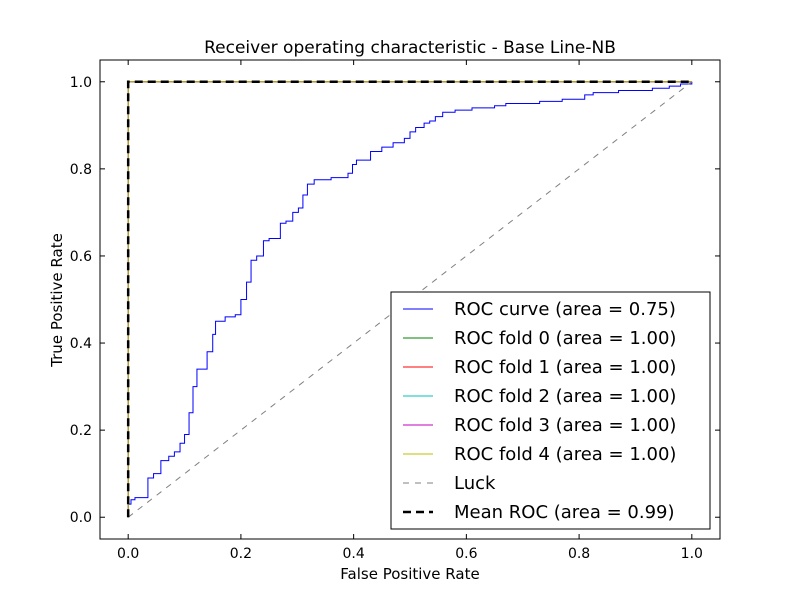 The width and height of the screenshot is (800, 600). Describe the element at coordinates (409, 574) in the screenshot. I see `x-axis-label: False Positive Rate` at that location.